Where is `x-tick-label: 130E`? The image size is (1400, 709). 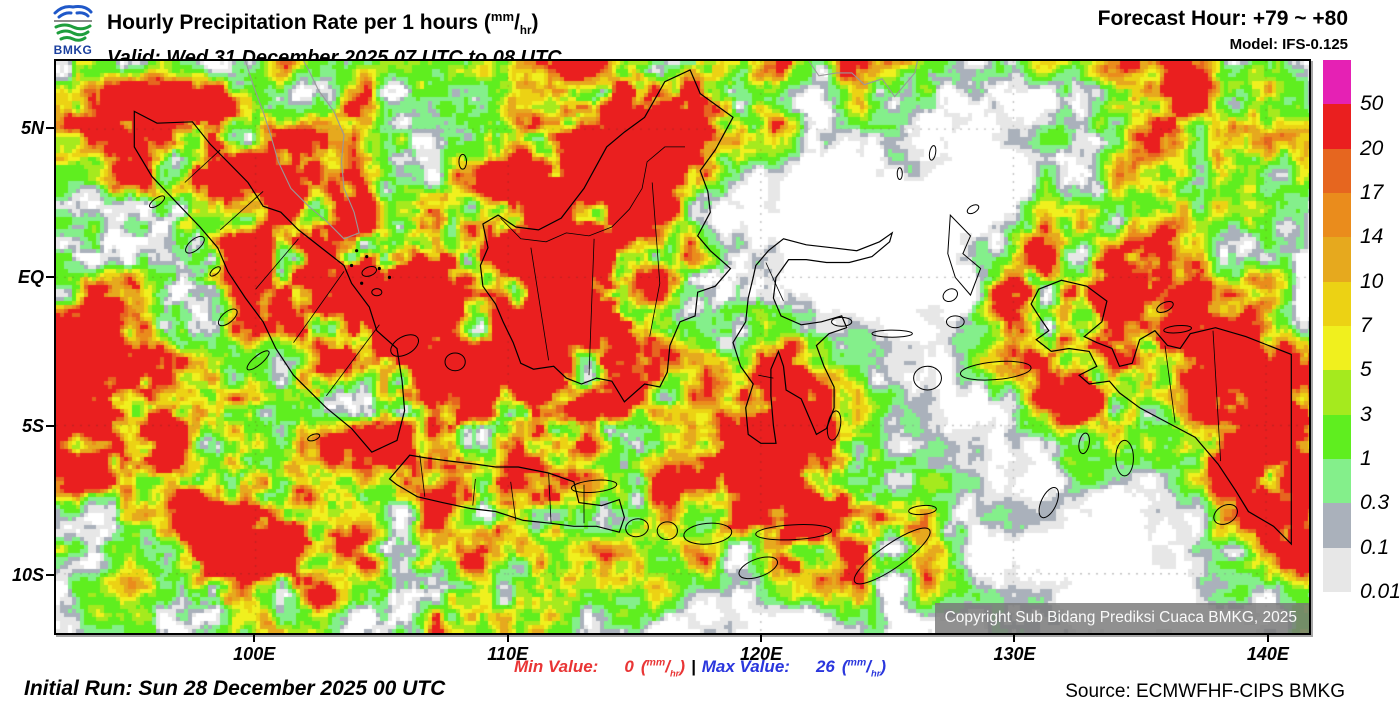 x-tick-label: 130E is located at coordinates (1014, 654).